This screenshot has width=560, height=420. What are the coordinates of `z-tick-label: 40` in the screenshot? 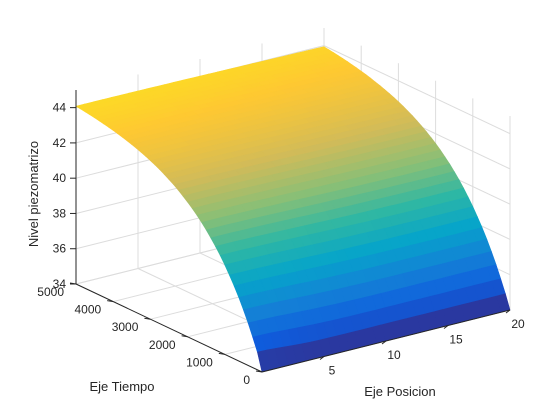 It's located at (60, 178).